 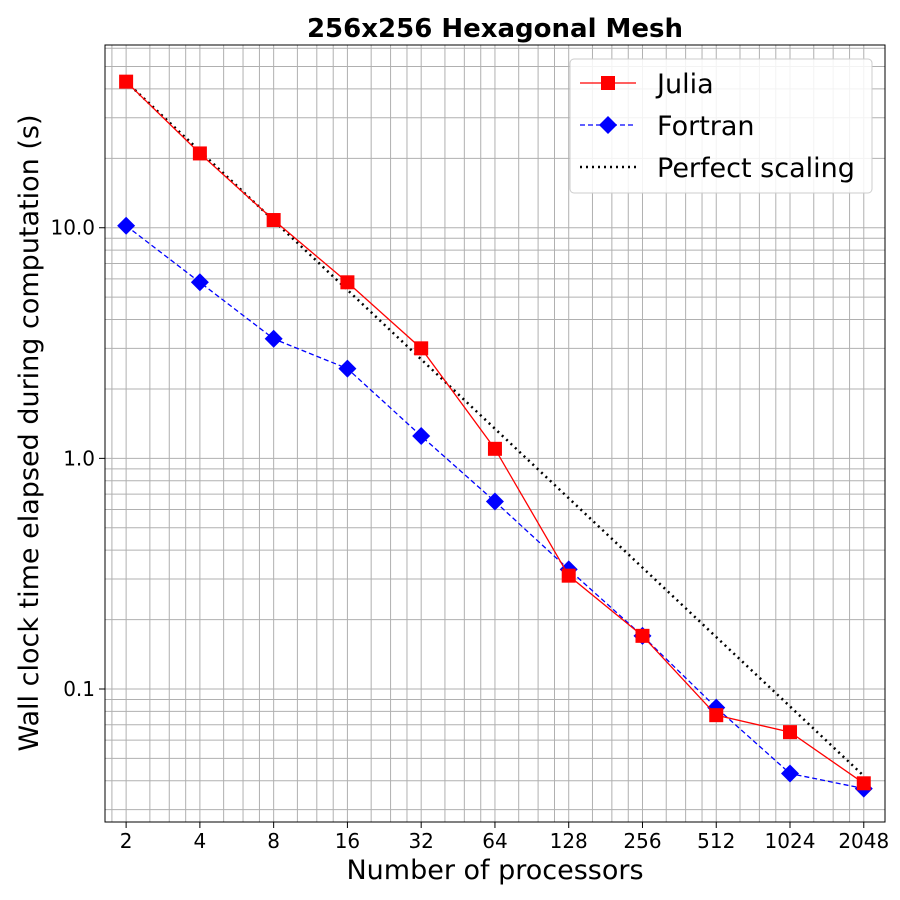 I want to click on legend-perfect-scaling-label: Perfect scaling, so click(x=756, y=168).